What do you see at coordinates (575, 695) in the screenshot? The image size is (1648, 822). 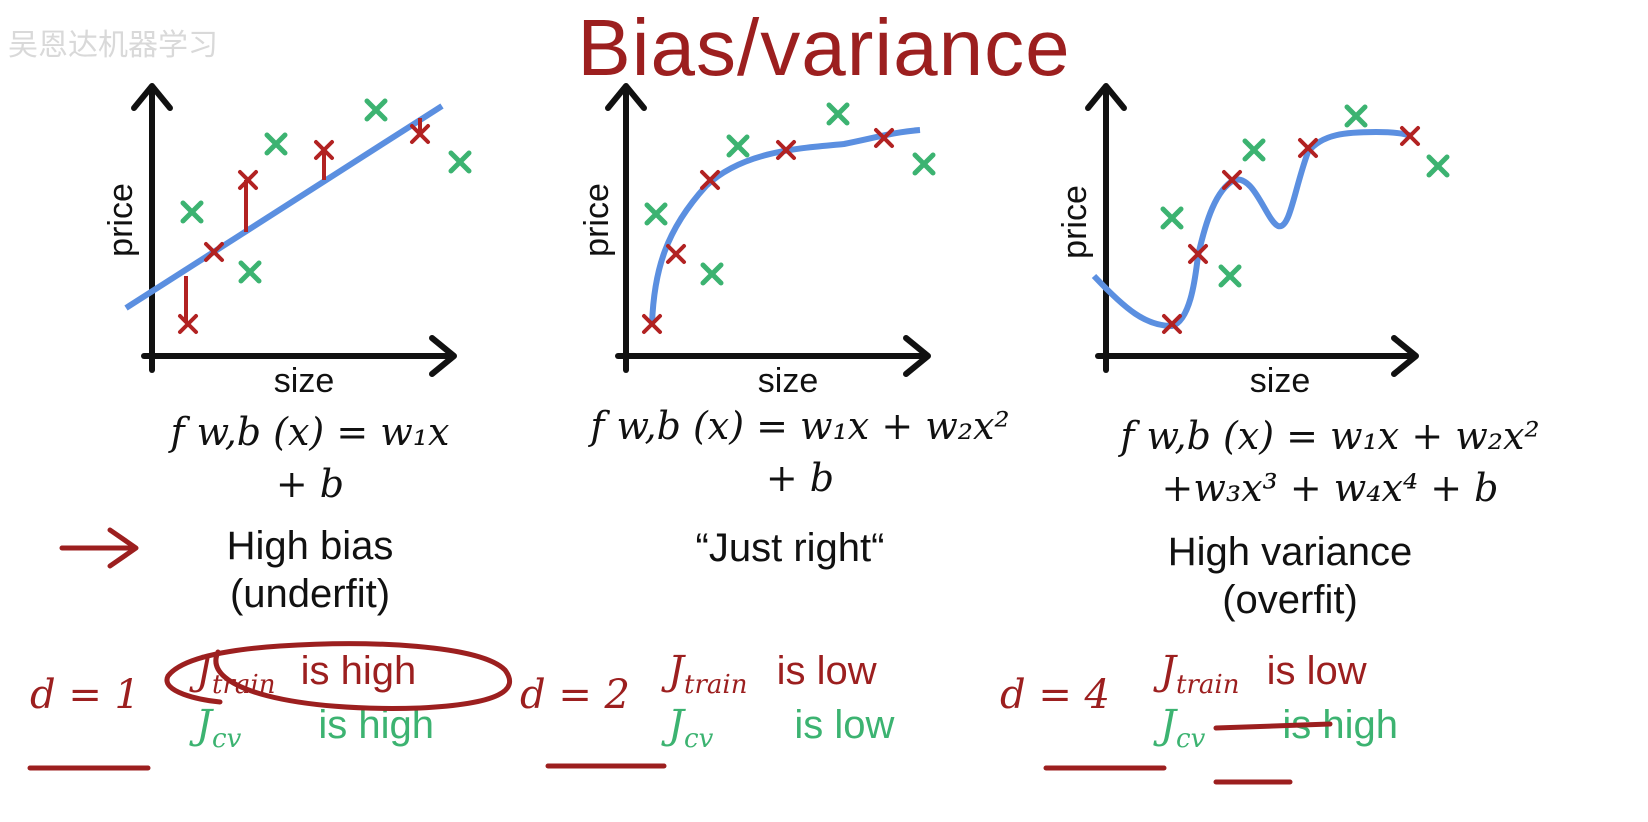 I see `degree-label-2: d = 2` at bounding box center [575, 695].